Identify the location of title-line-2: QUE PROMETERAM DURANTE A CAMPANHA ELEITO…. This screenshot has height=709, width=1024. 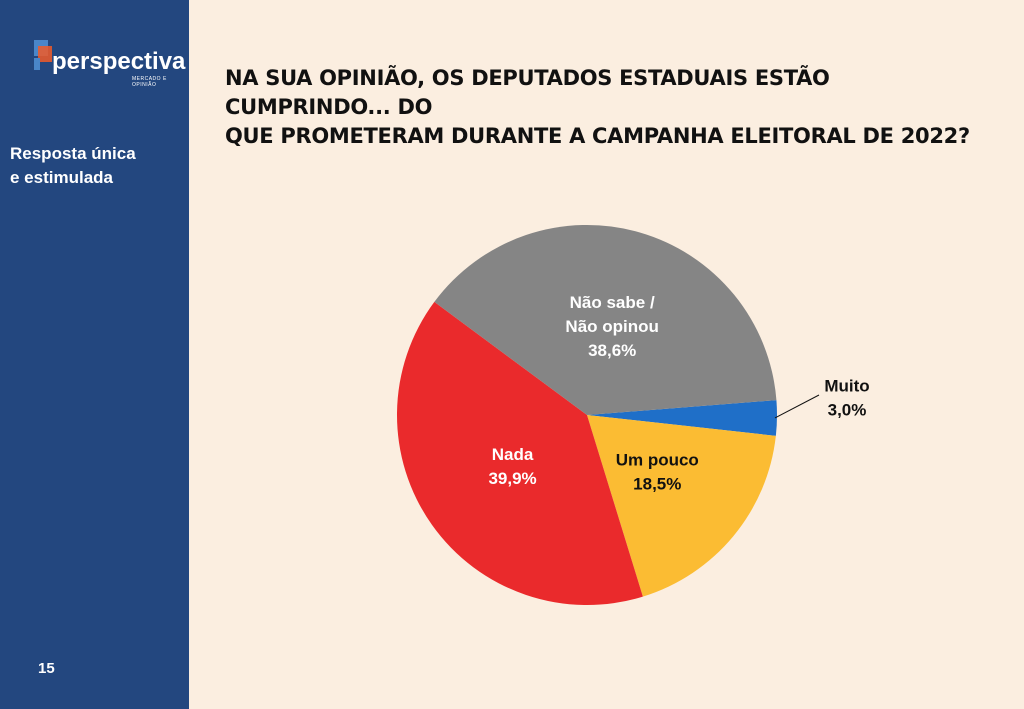
(597, 136).